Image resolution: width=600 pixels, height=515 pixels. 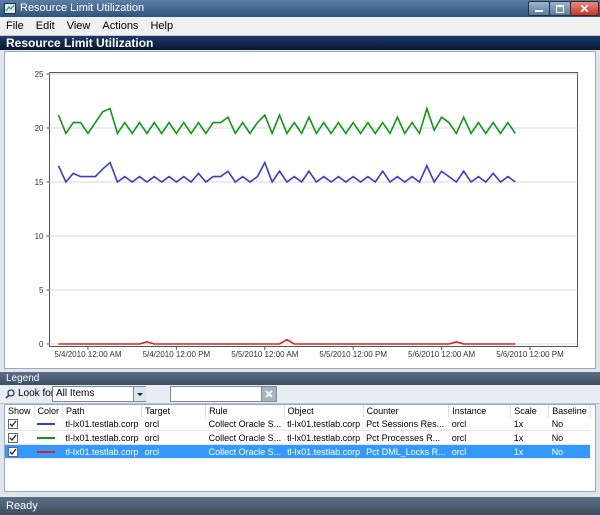 I want to click on close-button, so click(x=584, y=8).